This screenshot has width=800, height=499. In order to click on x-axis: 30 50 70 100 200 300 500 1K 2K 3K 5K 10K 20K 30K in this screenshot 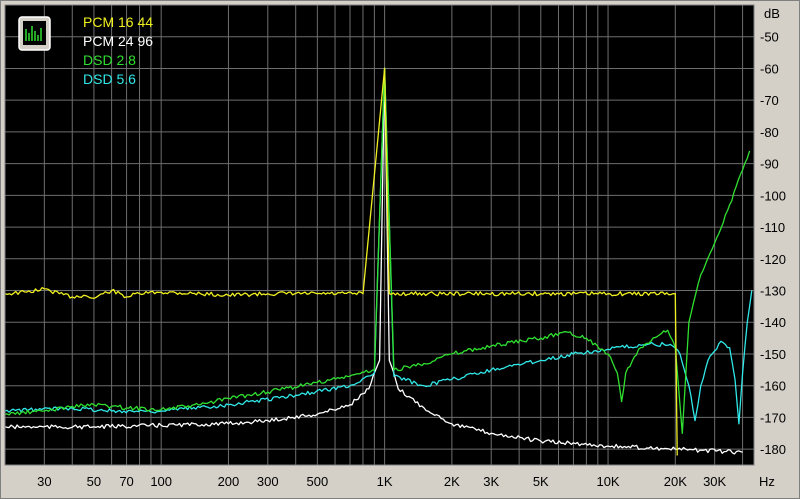, I will do `click(381, 481)`.